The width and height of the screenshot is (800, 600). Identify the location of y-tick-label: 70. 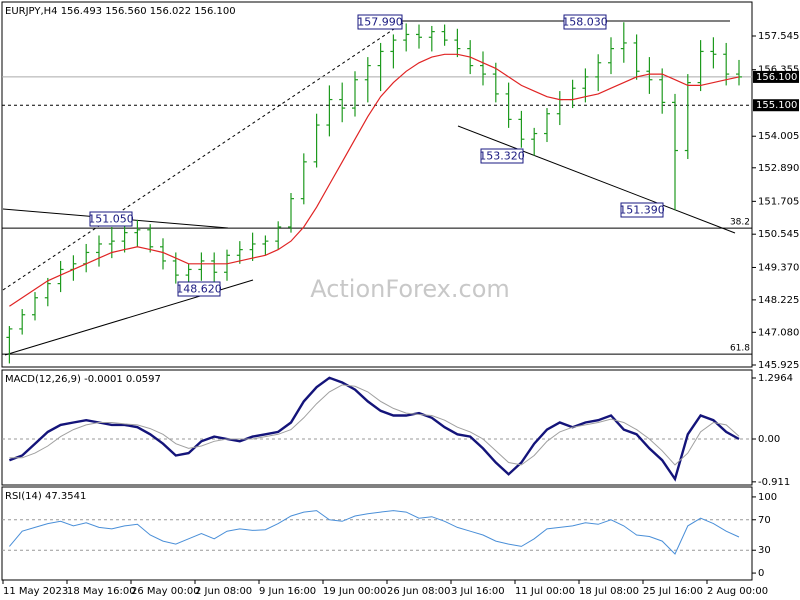
(764, 520).